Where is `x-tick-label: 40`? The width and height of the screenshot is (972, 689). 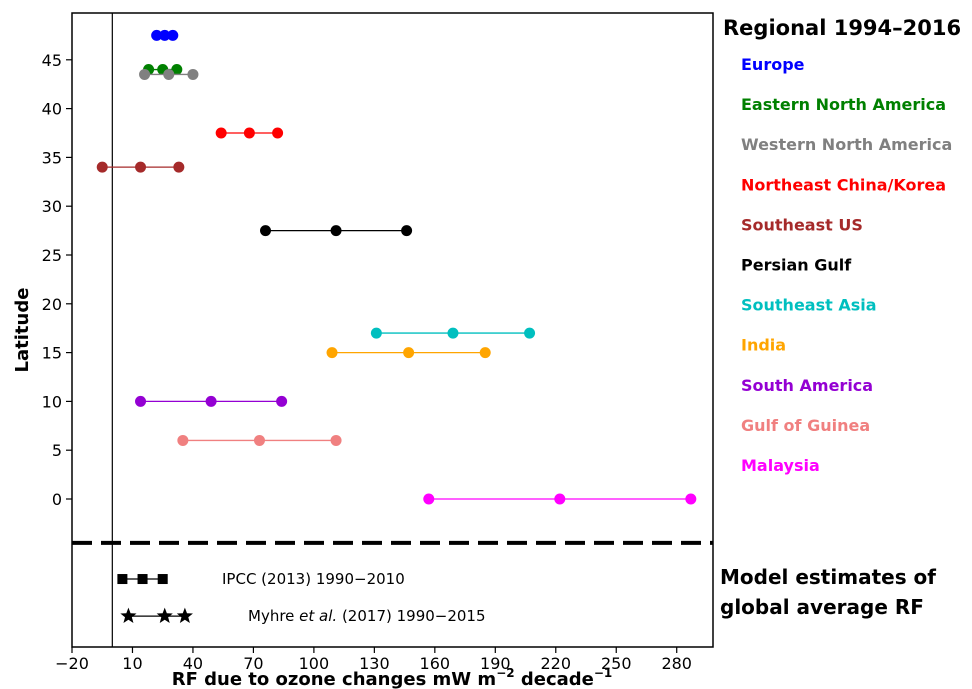 x-tick-label: 40 is located at coordinates (193, 663).